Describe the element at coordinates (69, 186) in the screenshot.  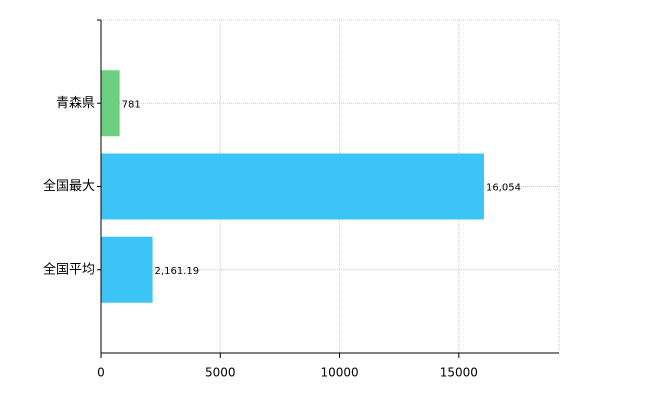
I see `y-tick-label: 全国最大` at that location.